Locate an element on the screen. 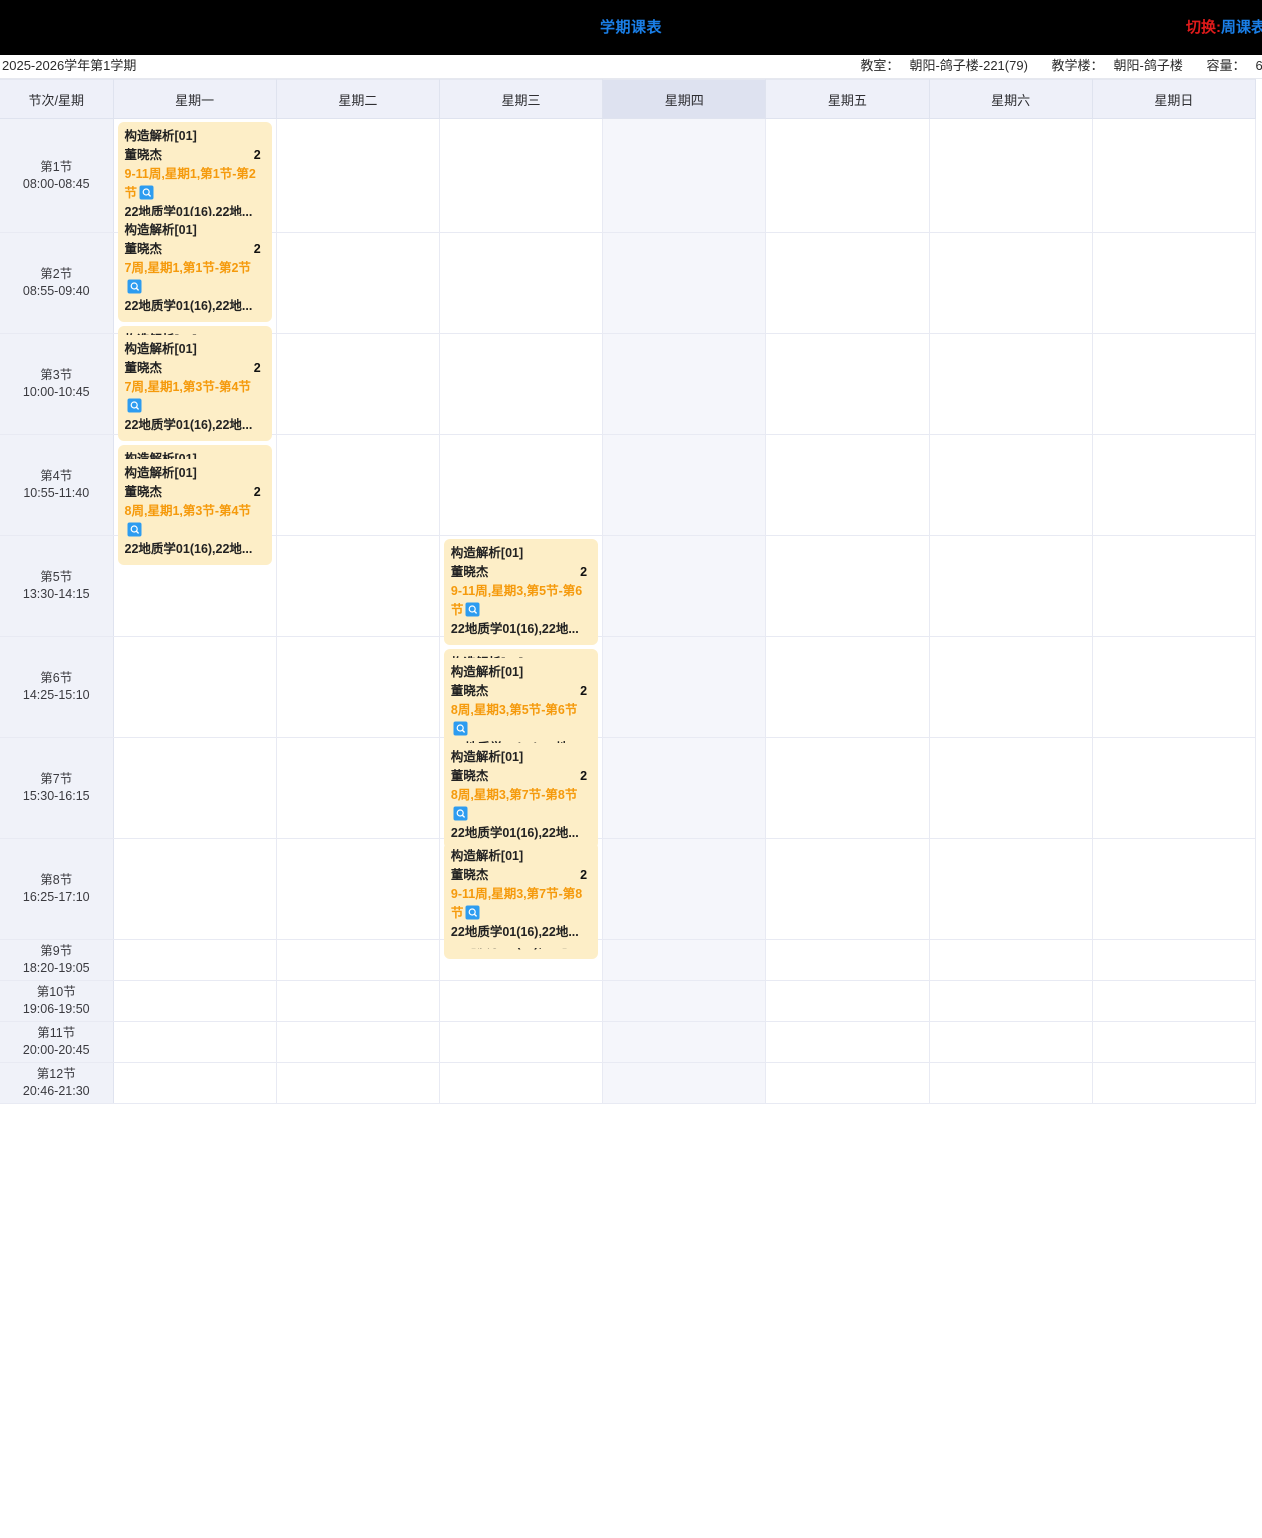 The image size is (1262, 1538). header-day-saturday: 星期六 is located at coordinates (1011, 99).